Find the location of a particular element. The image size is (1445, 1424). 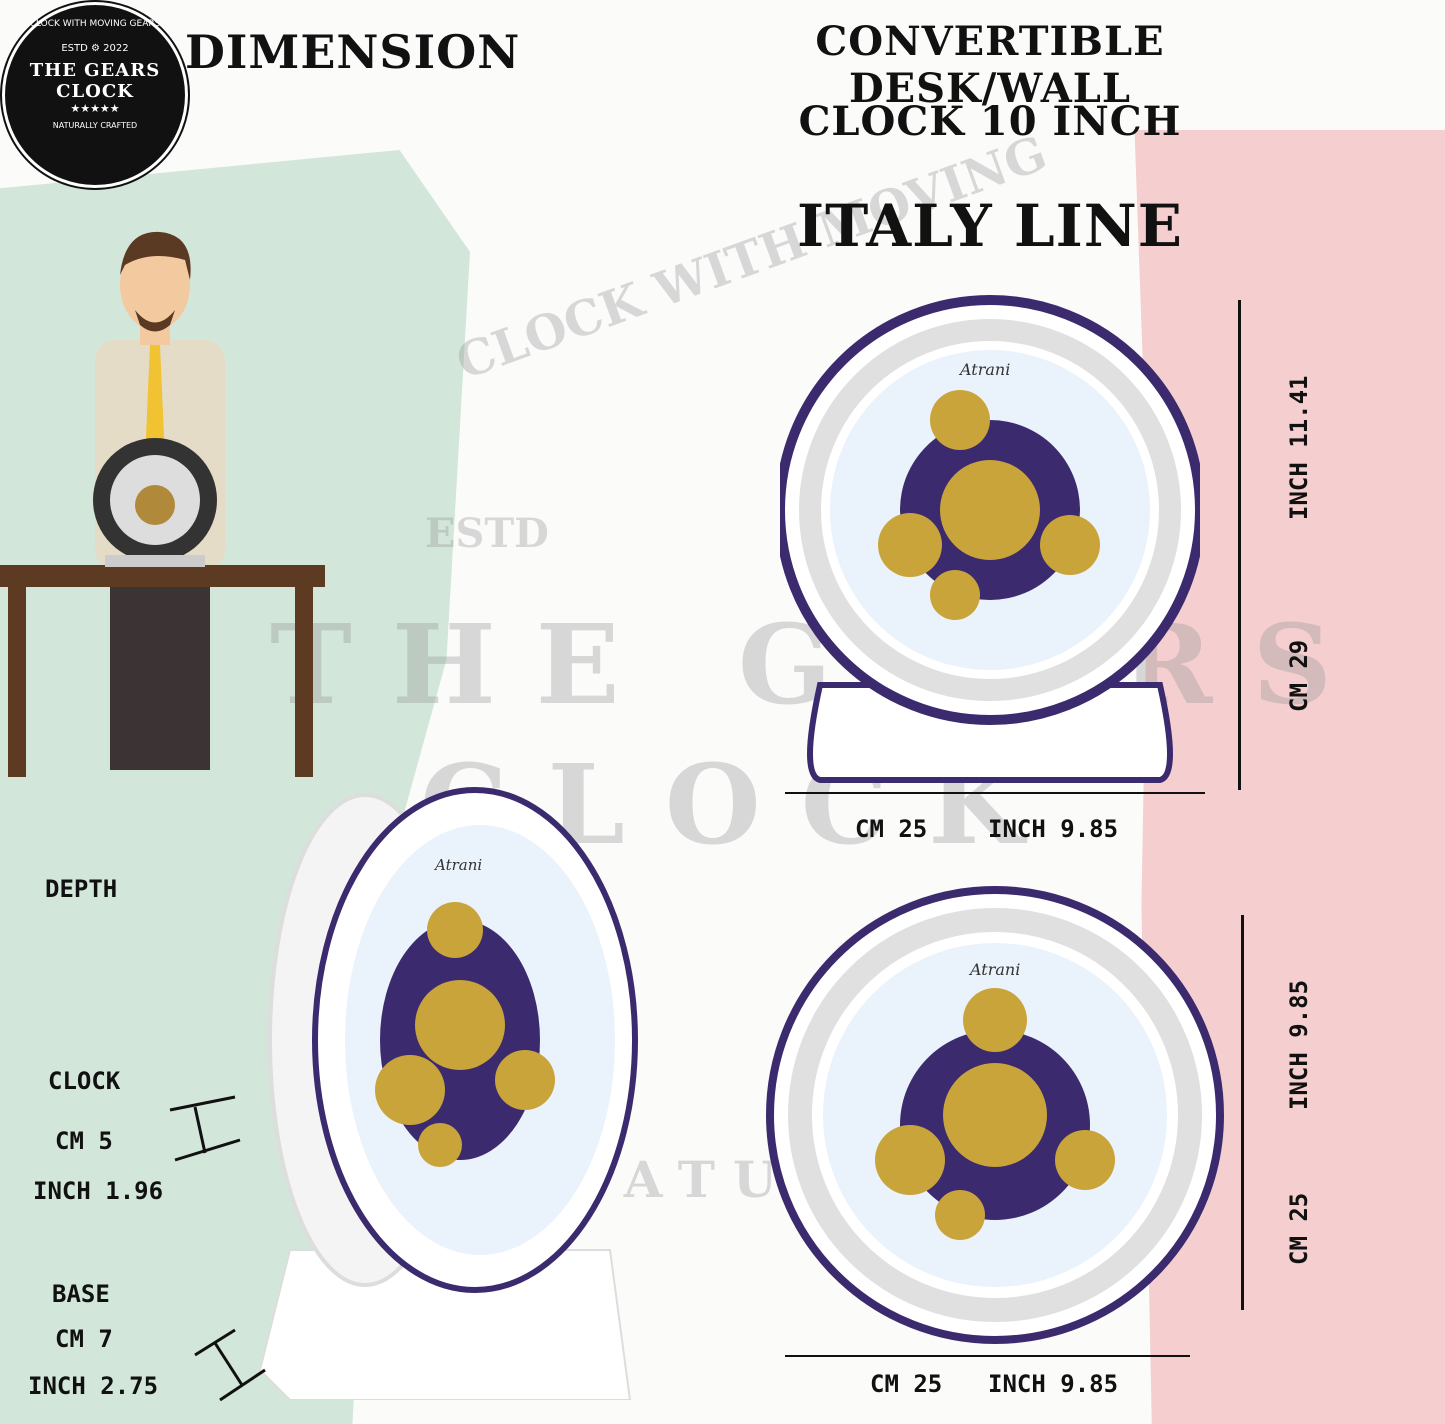

bottom-clock-image: Atrani is located at coordinates (995, 1115).